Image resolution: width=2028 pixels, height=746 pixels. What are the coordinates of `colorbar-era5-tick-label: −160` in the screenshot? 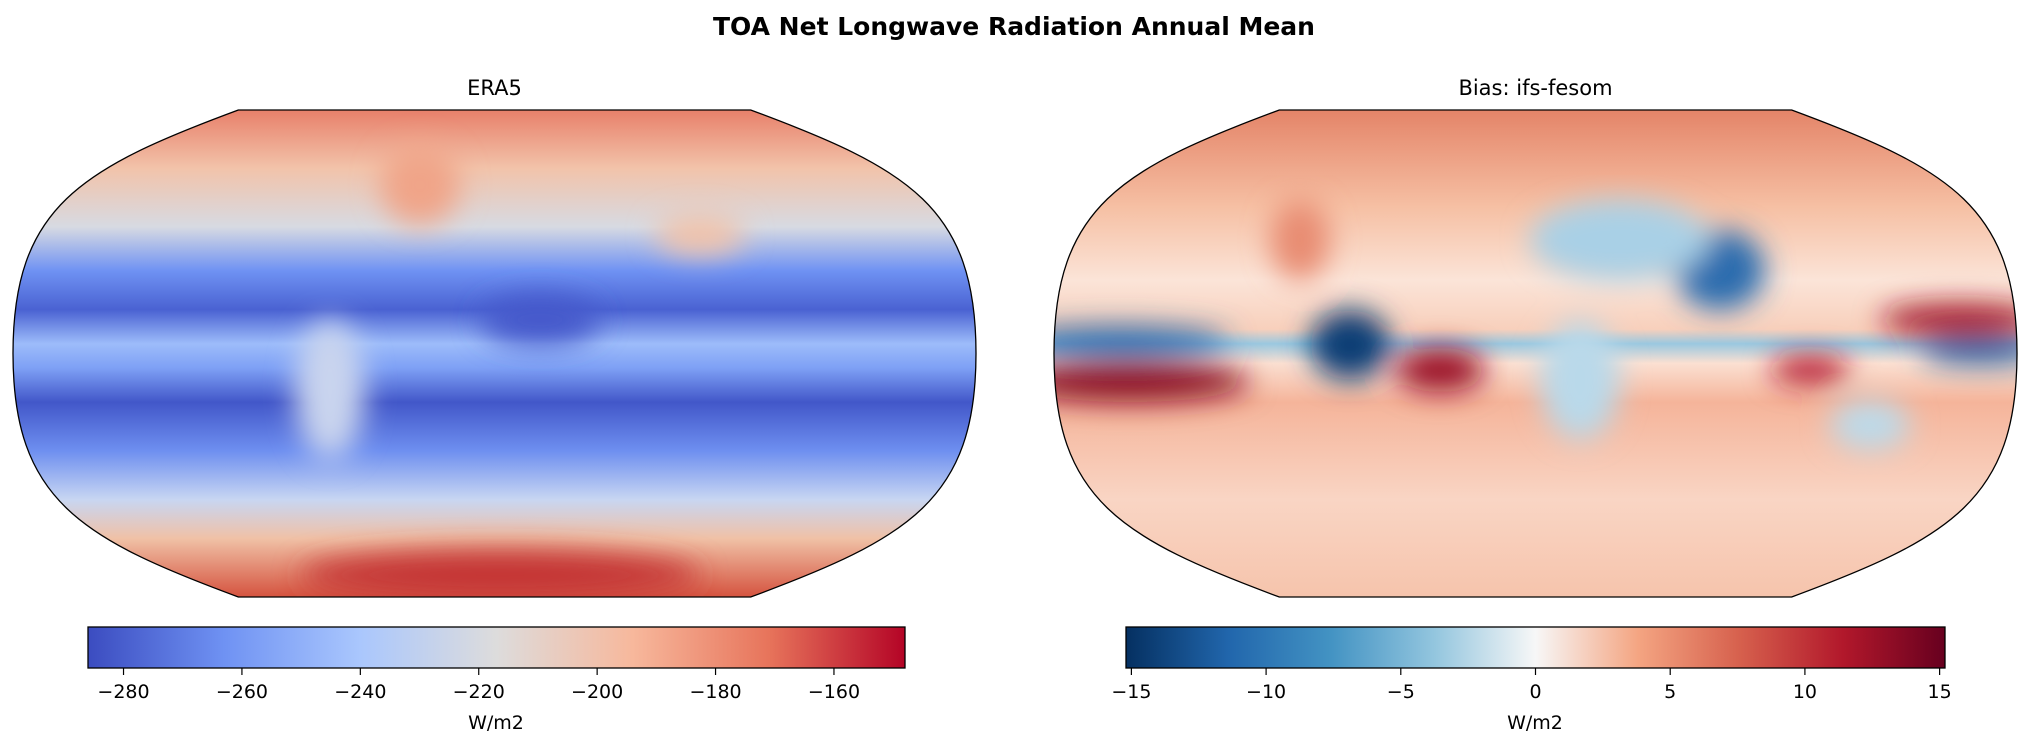 It's located at (834, 692).